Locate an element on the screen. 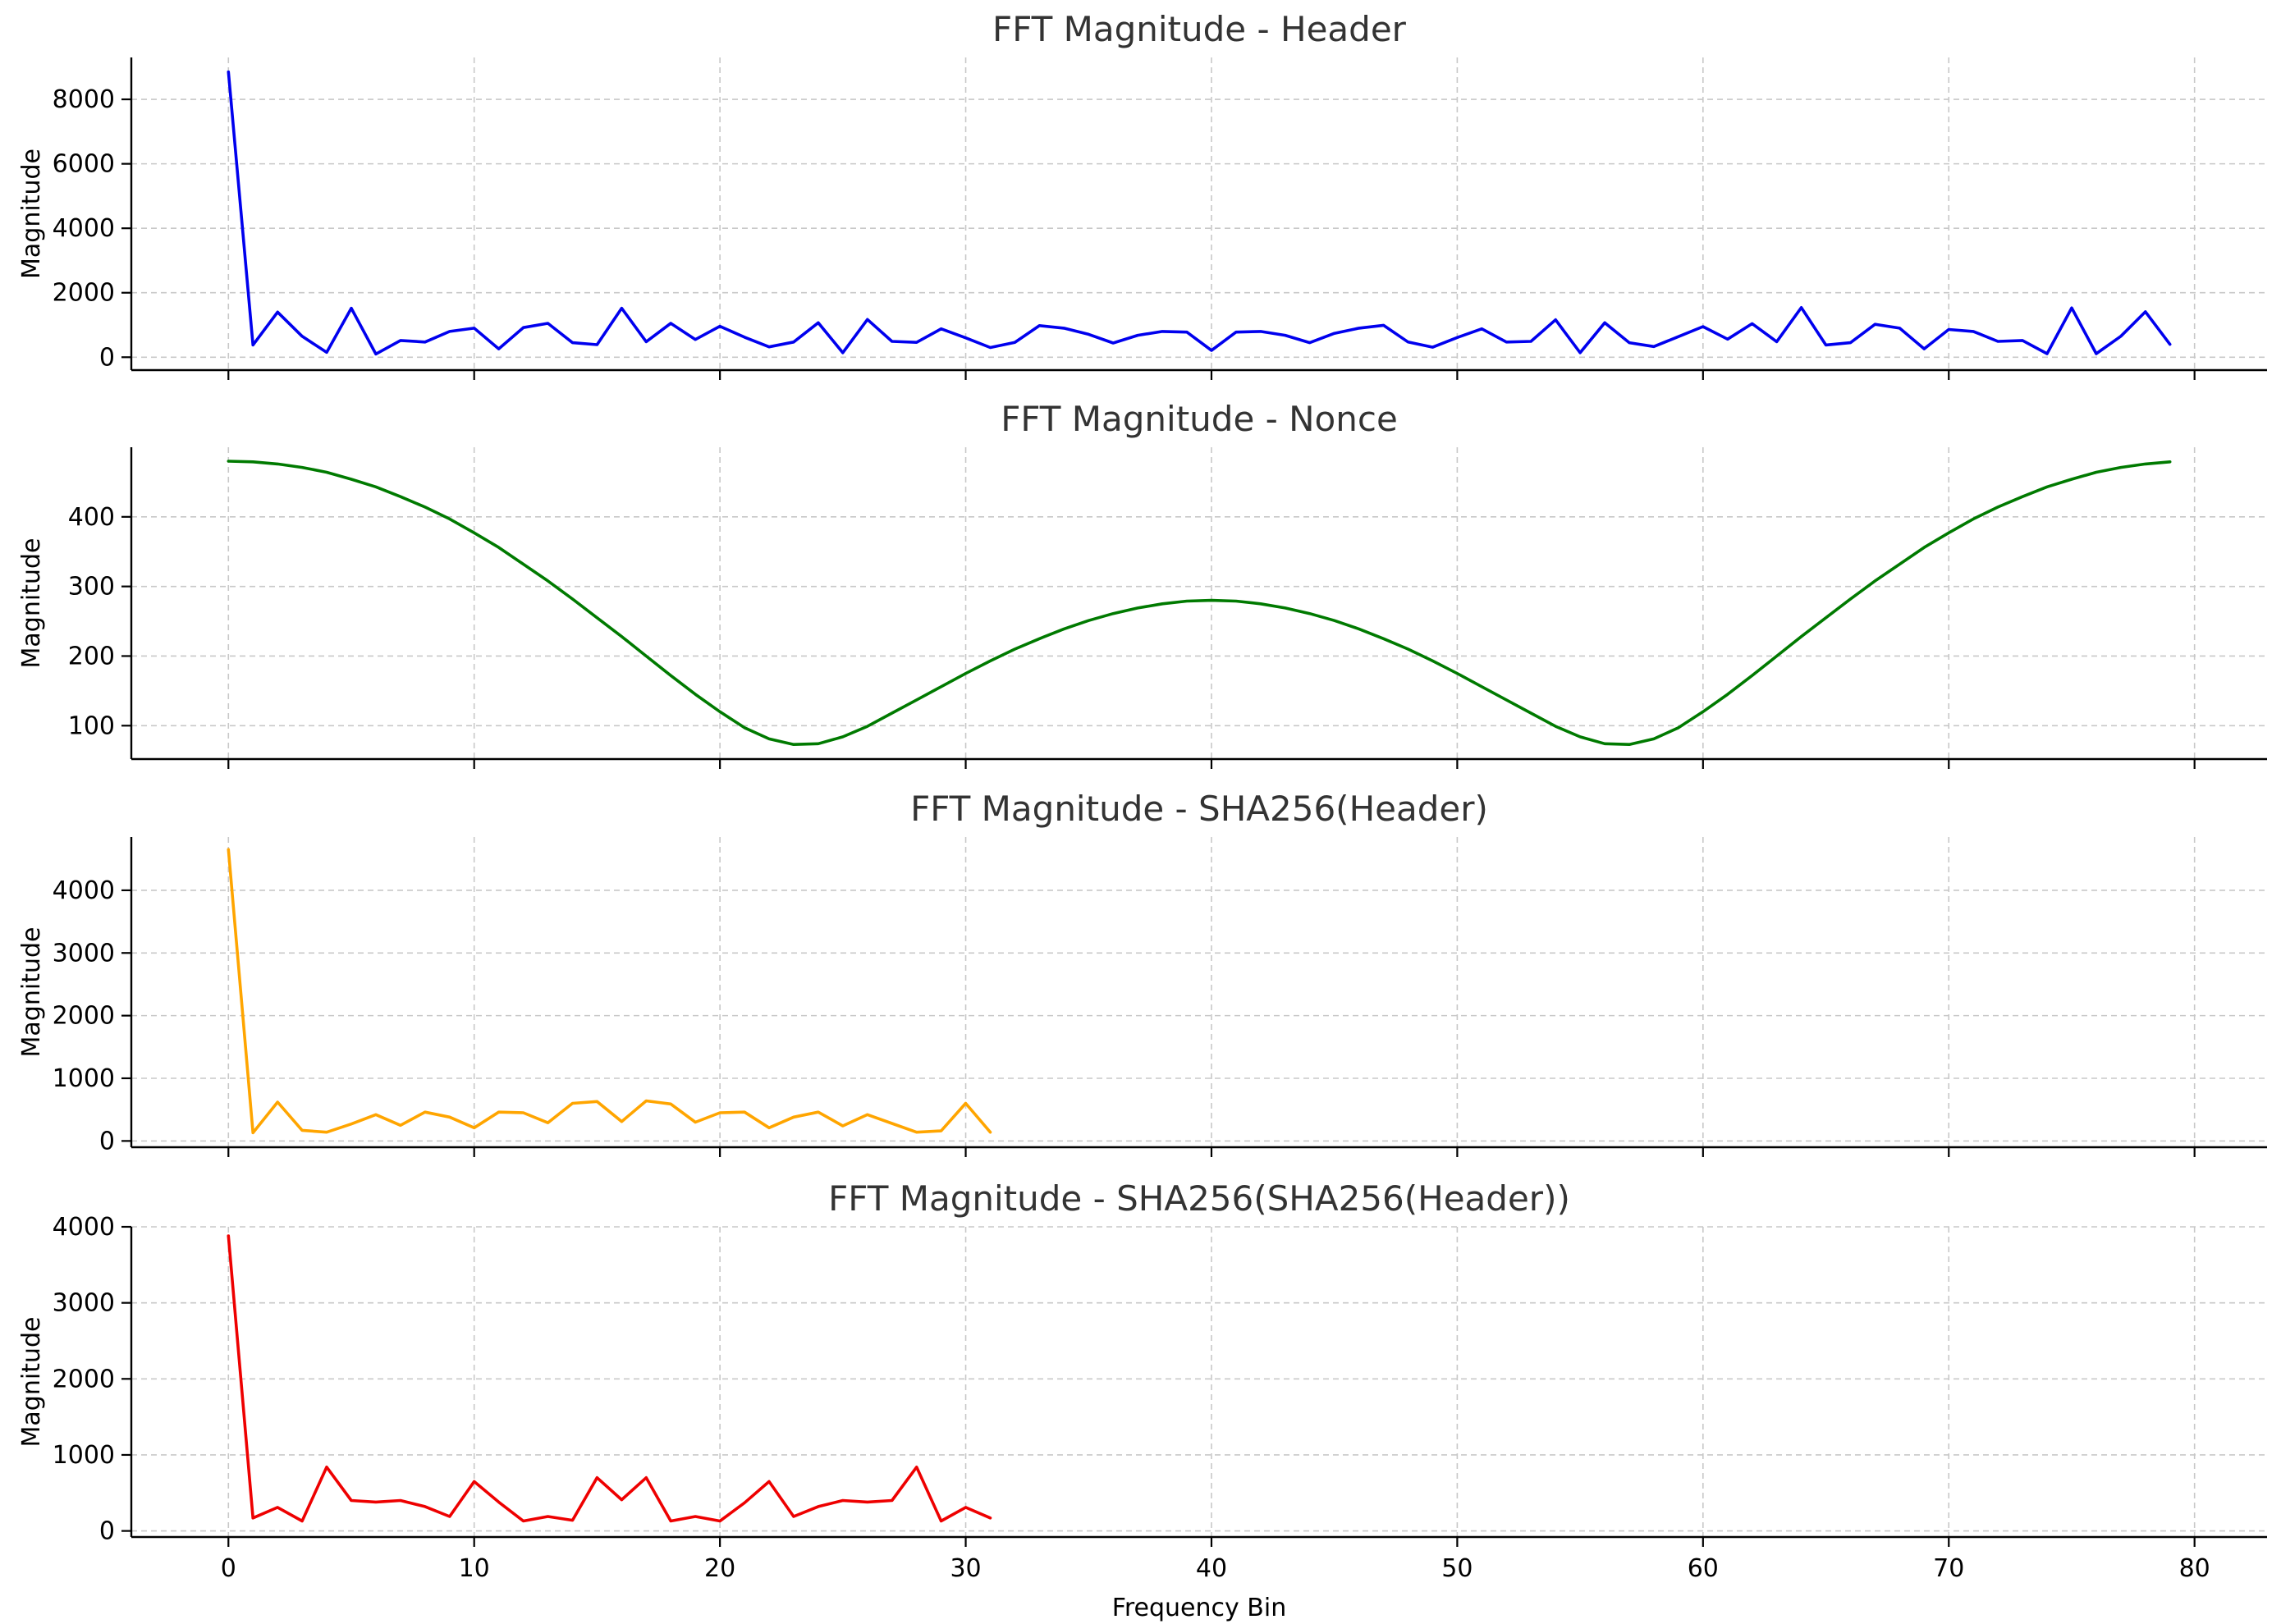 The image size is (2281, 1624). x-tick-label: 10 is located at coordinates (474, 1568).